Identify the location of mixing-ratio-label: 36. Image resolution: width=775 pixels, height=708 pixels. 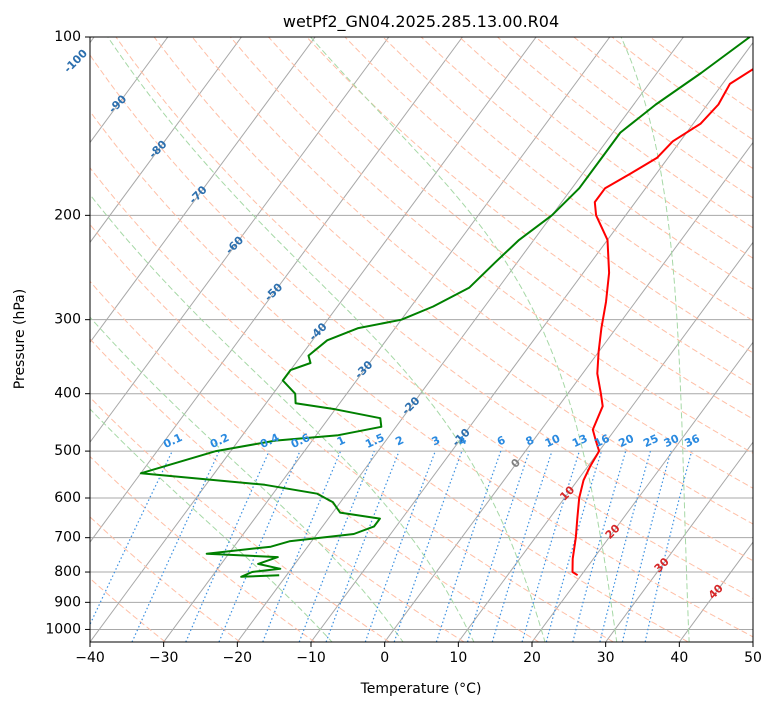
(693, 441).